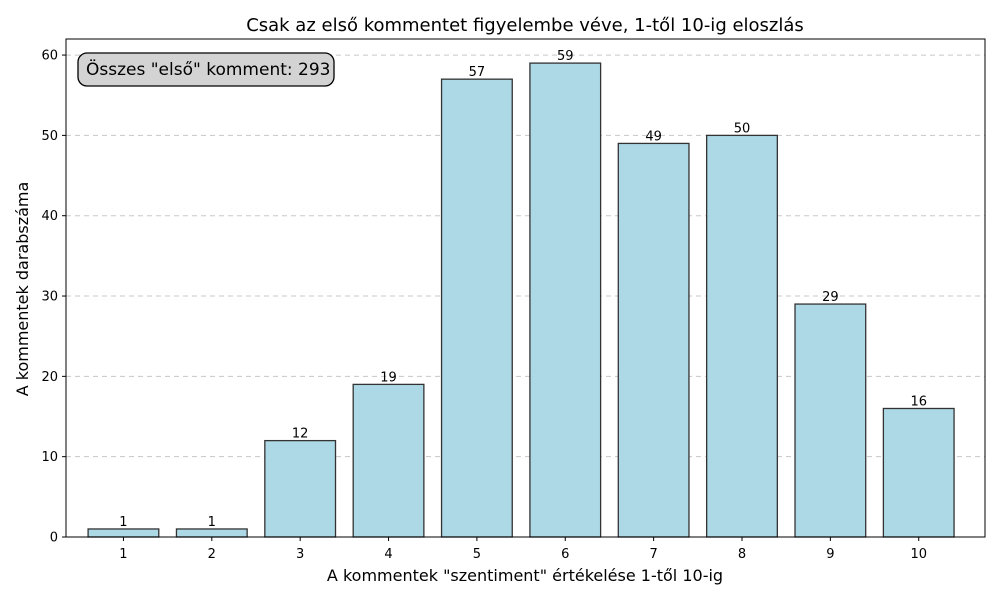 Image resolution: width=1000 pixels, height=600 pixels. What do you see at coordinates (918, 554) in the screenshot?
I see `x-tick-label: 10` at bounding box center [918, 554].